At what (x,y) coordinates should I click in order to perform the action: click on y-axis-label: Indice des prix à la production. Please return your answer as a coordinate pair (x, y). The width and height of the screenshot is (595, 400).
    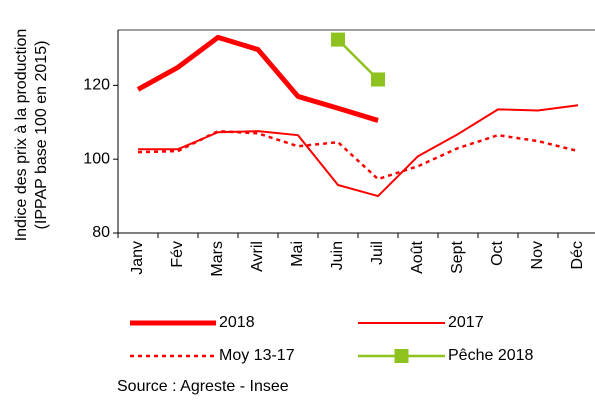
    Looking at the image, I should click on (21, 135).